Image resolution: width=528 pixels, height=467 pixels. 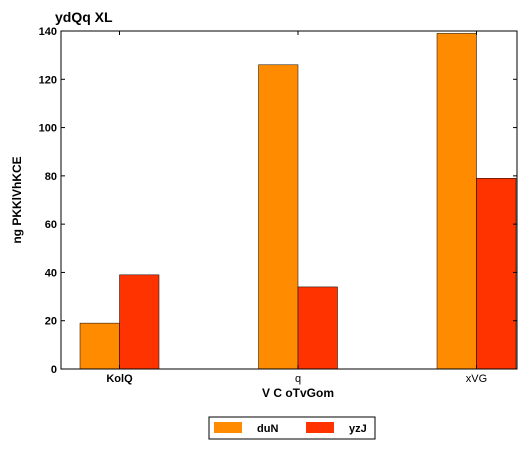 What do you see at coordinates (139, 322) in the screenshot?
I see `bar-yzJ-KolQ` at bounding box center [139, 322].